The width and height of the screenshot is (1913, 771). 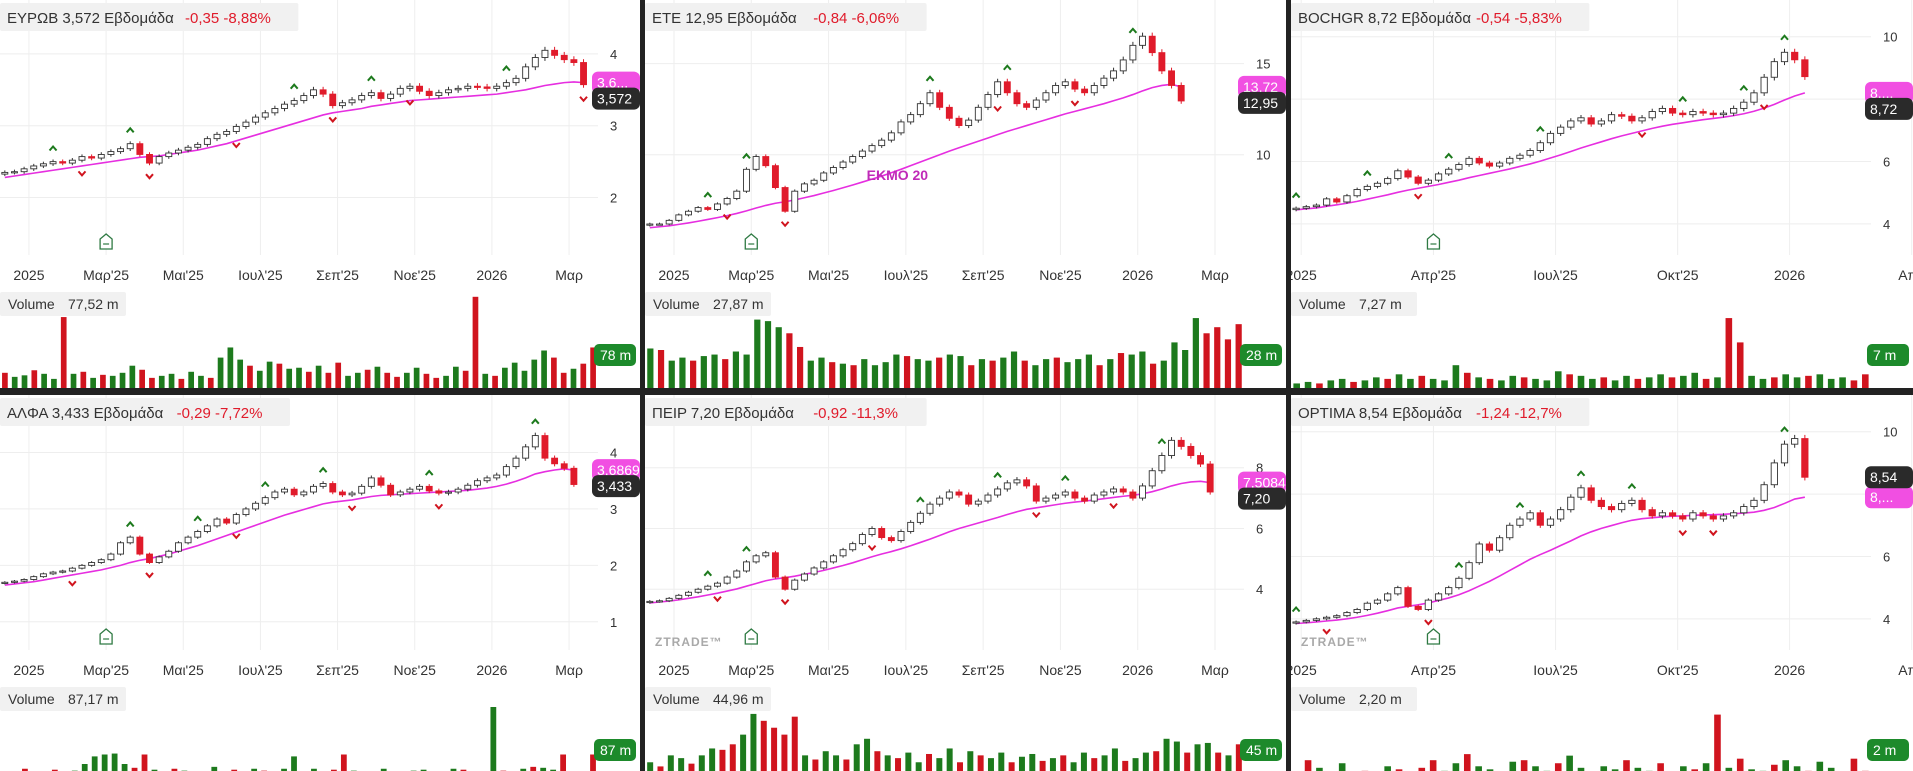 I want to click on ma20-line, so click(x=915, y=156).